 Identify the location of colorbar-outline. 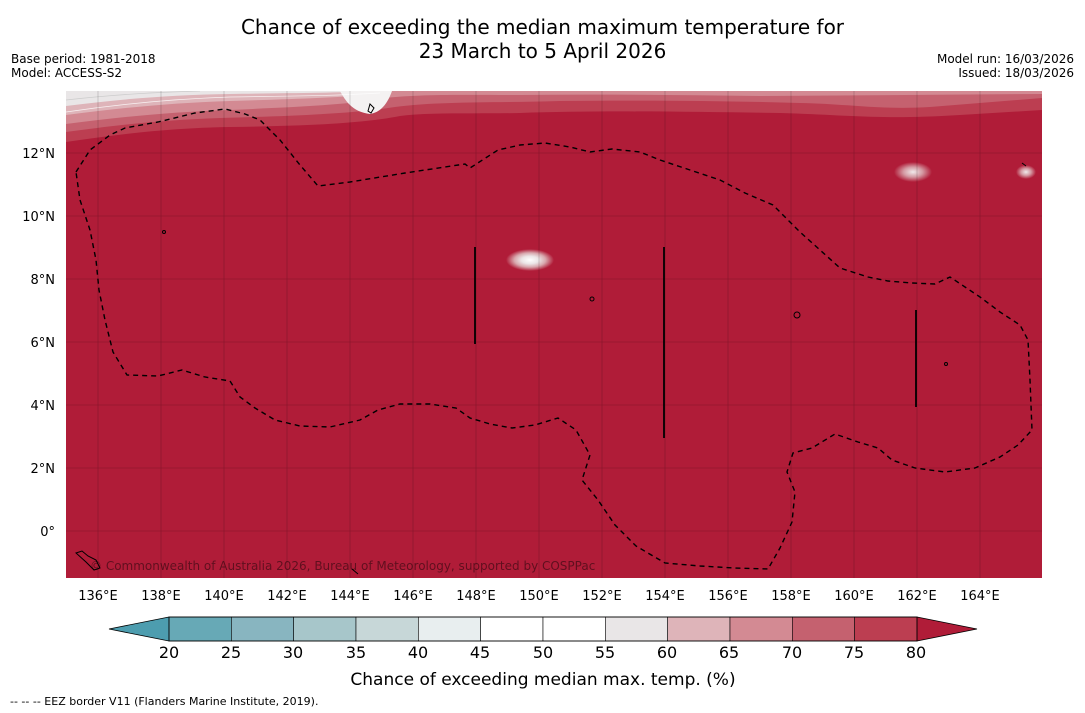
(543, 629).